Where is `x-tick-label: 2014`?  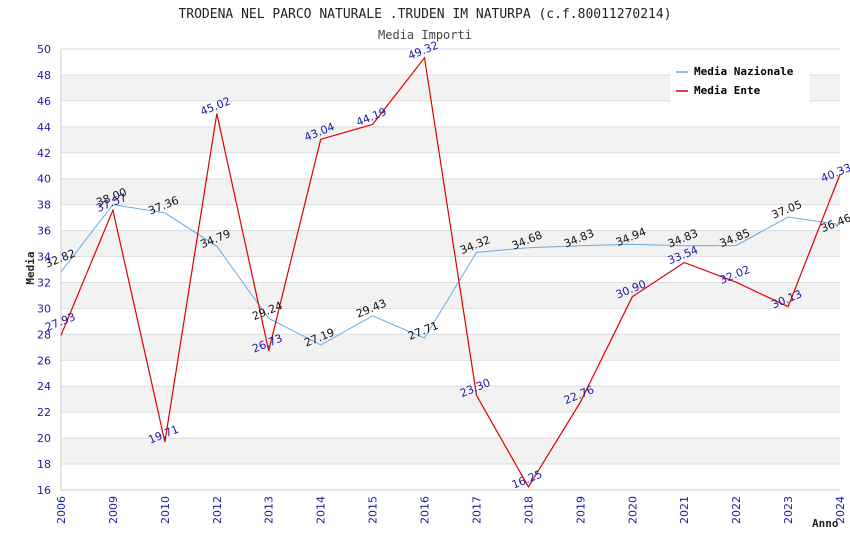 x-tick-label: 2014 is located at coordinates (321, 510).